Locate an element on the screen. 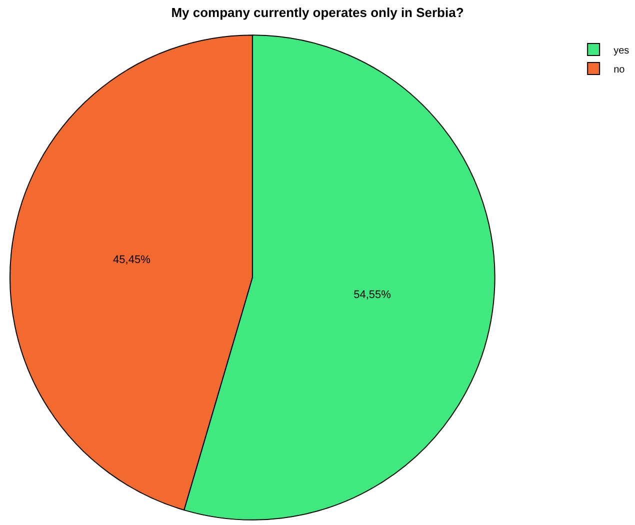 Image resolution: width=635 pixels, height=525 pixels. data-label: 45,45% is located at coordinates (132, 260).